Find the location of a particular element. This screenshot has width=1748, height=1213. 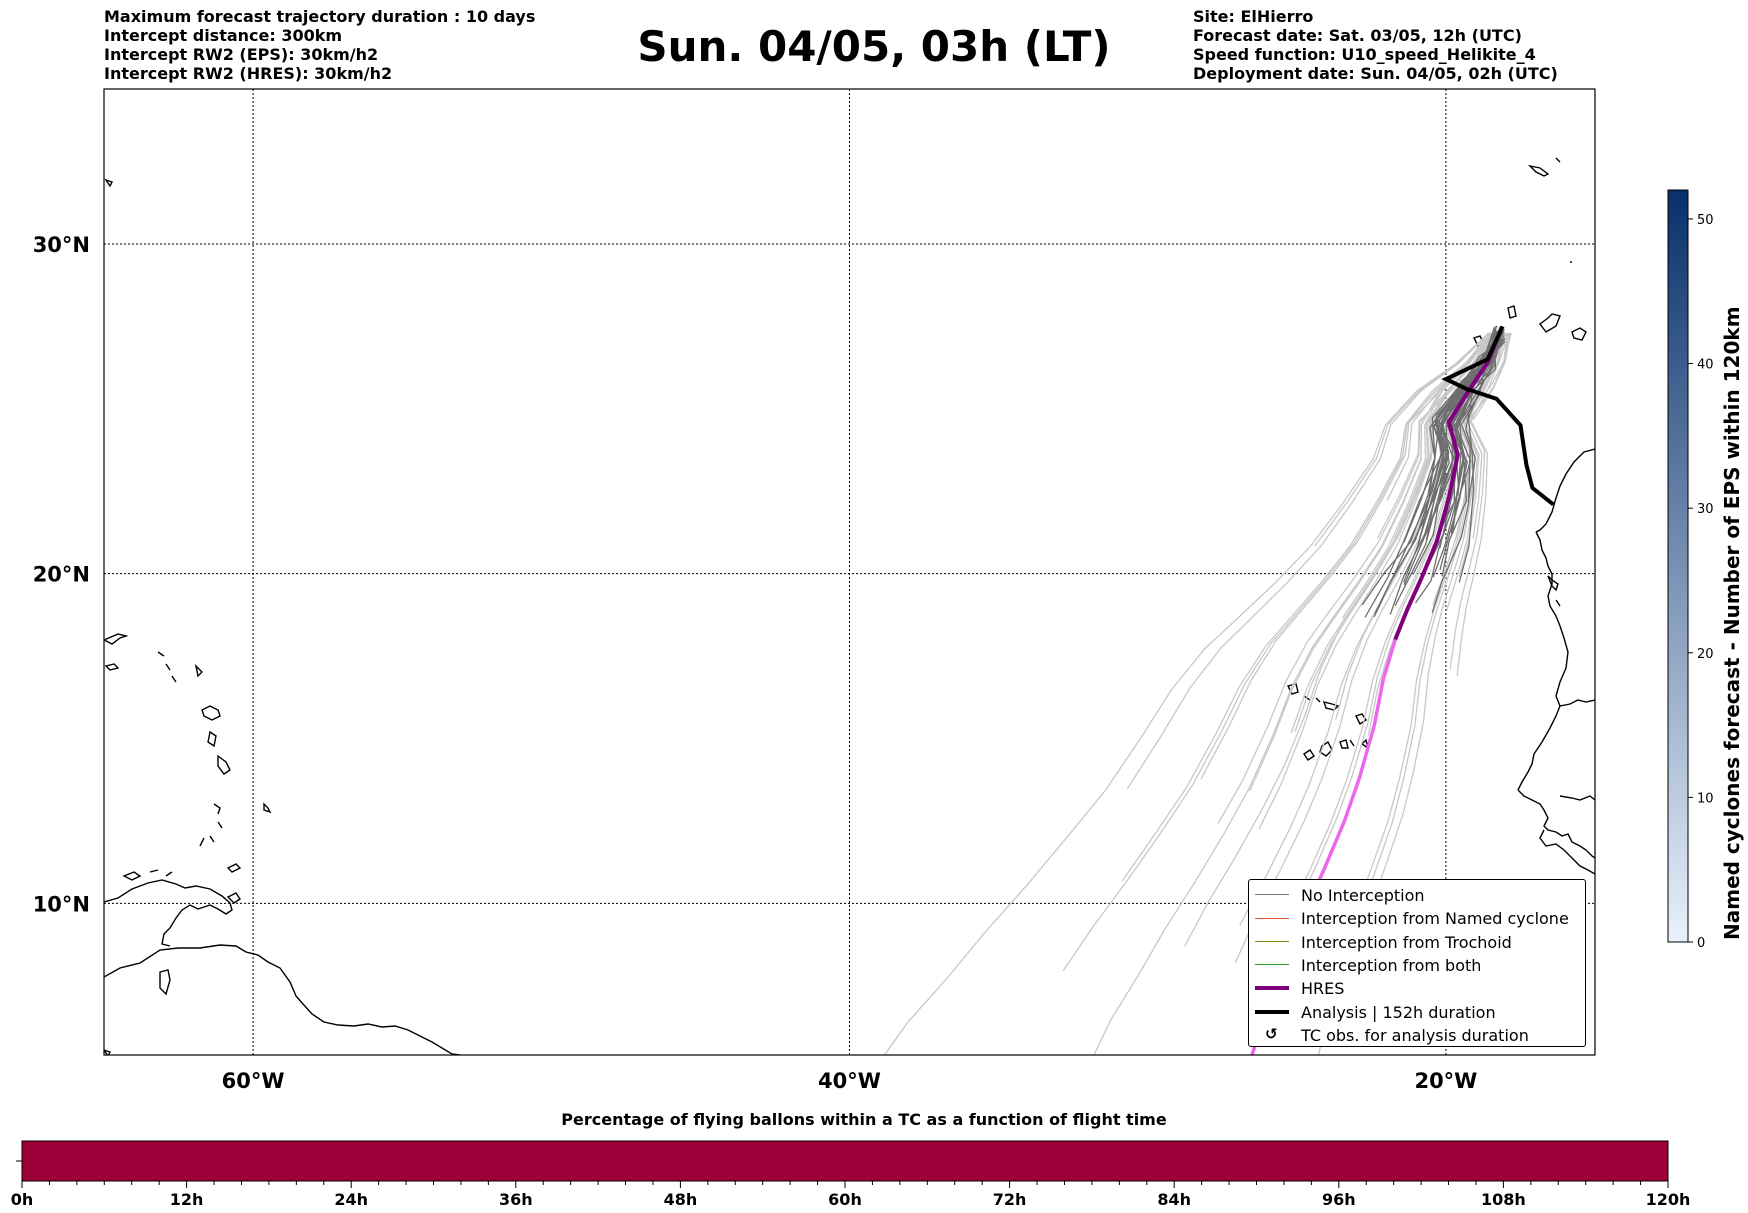

progress-ticks: 0h 12h 24h 36h 48h 60h 72h 84h 96h 108h 120h is located at coordinates (851, 1195).